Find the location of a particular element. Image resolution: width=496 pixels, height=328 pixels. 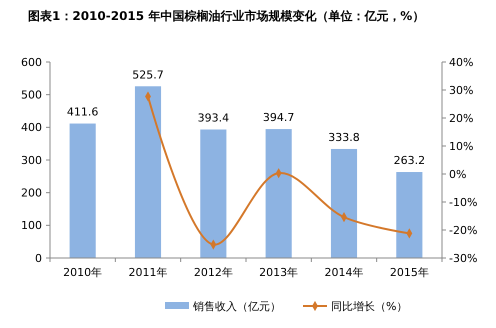

y2-tick-label: 30% is located at coordinates (461, 90).